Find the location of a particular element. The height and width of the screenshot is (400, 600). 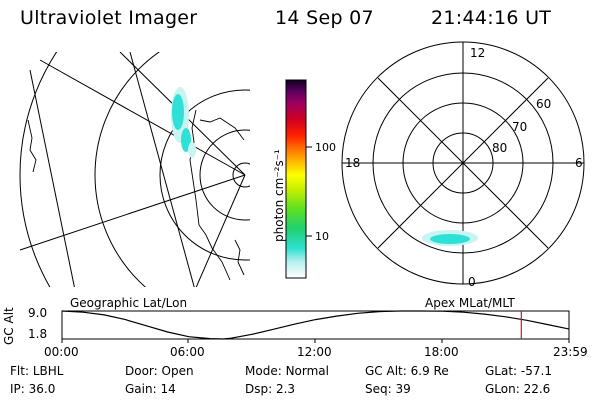

info-gain: Gain: 14 is located at coordinates (150, 389).